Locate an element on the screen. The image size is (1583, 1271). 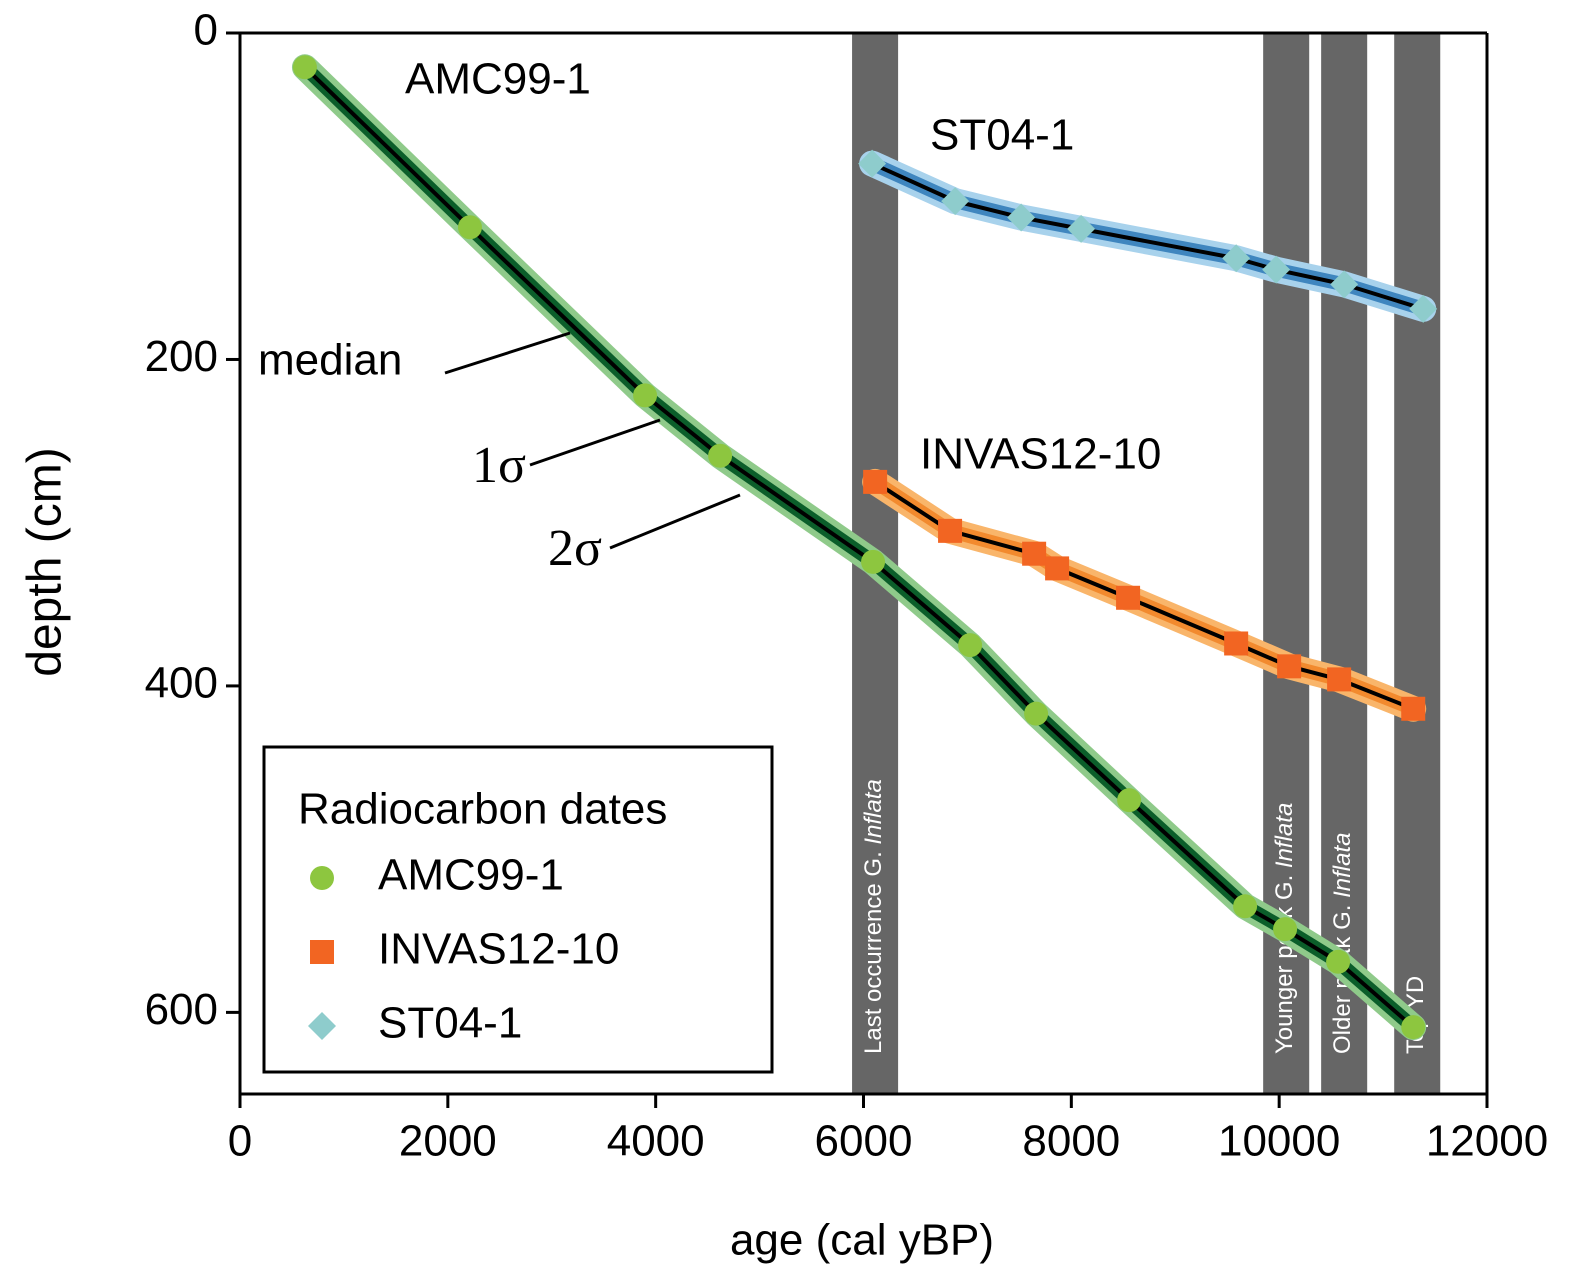
legend-label: ST04-1 is located at coordinates (450, 1023).